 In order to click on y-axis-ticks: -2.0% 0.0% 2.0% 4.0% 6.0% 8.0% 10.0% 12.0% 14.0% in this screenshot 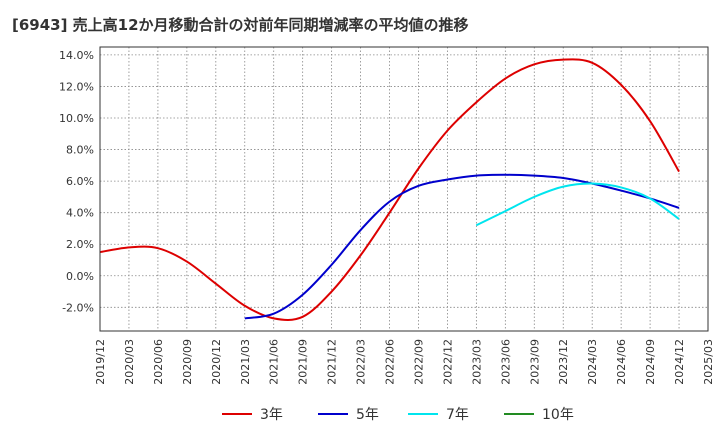, I will do `click(76, 181)`.